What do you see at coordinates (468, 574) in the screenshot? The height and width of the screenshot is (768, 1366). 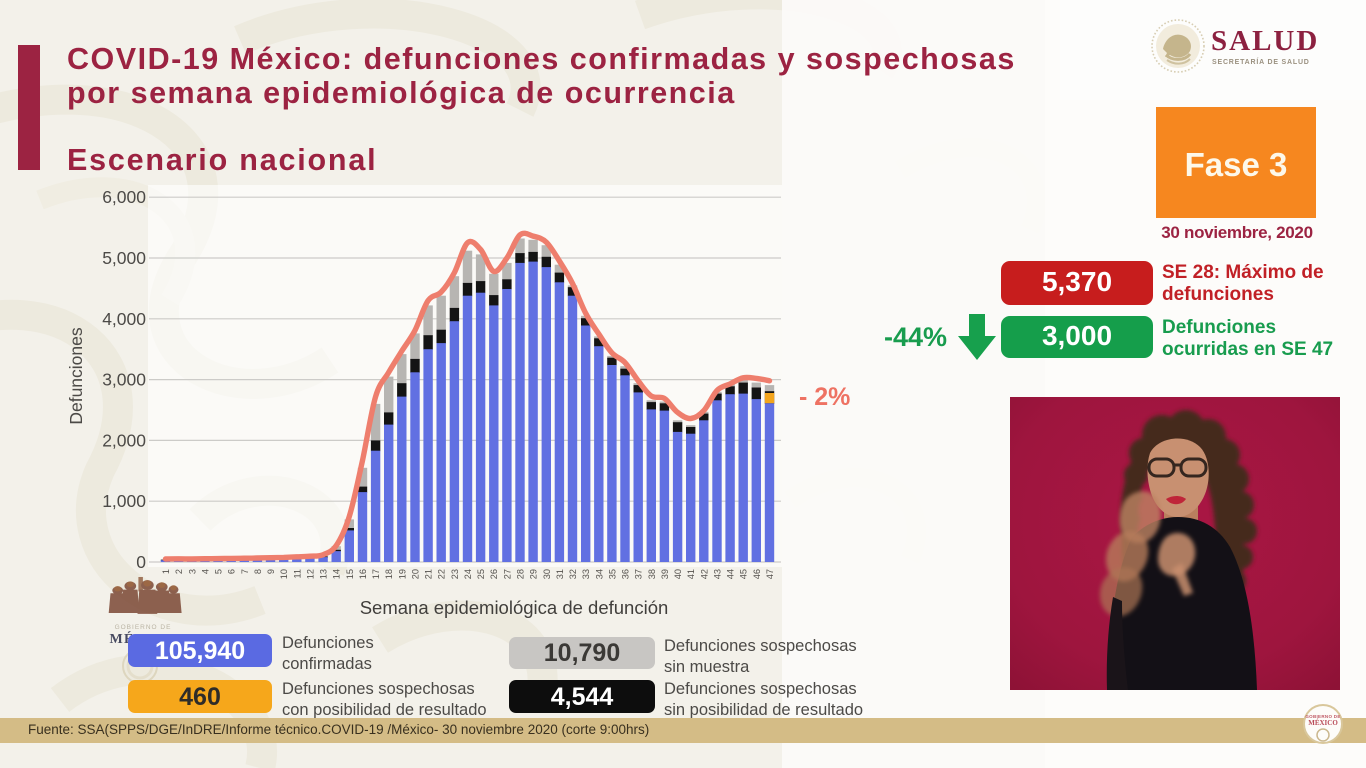 I see `svg-text: 24` at bounding box center [468, 574].